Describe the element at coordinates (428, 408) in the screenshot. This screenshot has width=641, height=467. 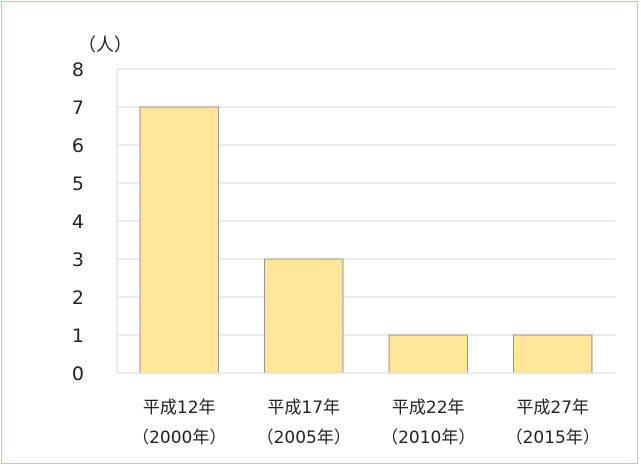
I see `x-tick-label: 平成22年` at that location.